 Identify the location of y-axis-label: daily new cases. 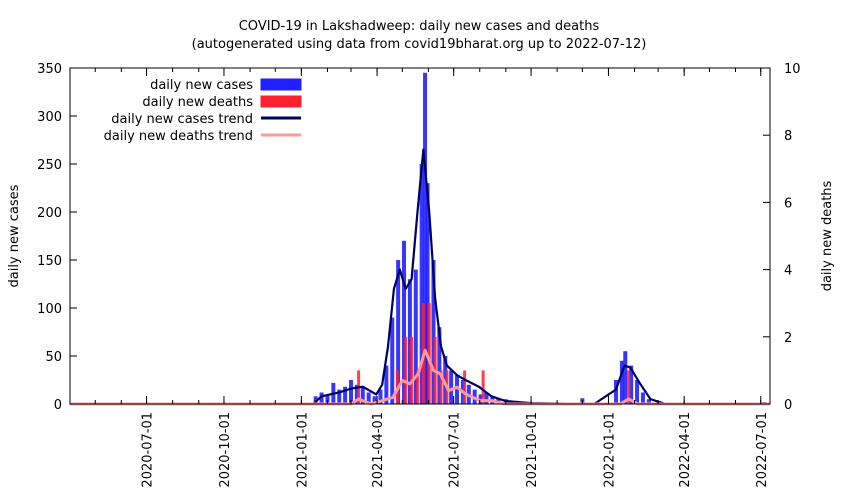
(14, 235).